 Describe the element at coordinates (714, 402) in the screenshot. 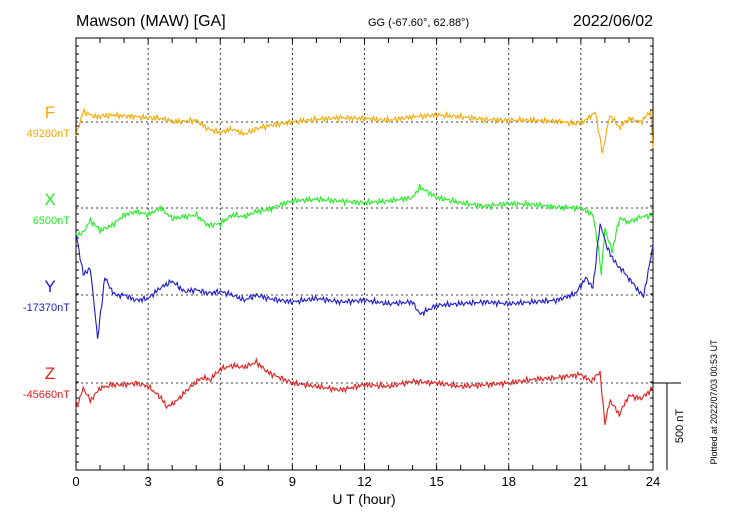

I see `plotted-timestamp: Plotted at 2022/07/03 00:53 UT` at that location.